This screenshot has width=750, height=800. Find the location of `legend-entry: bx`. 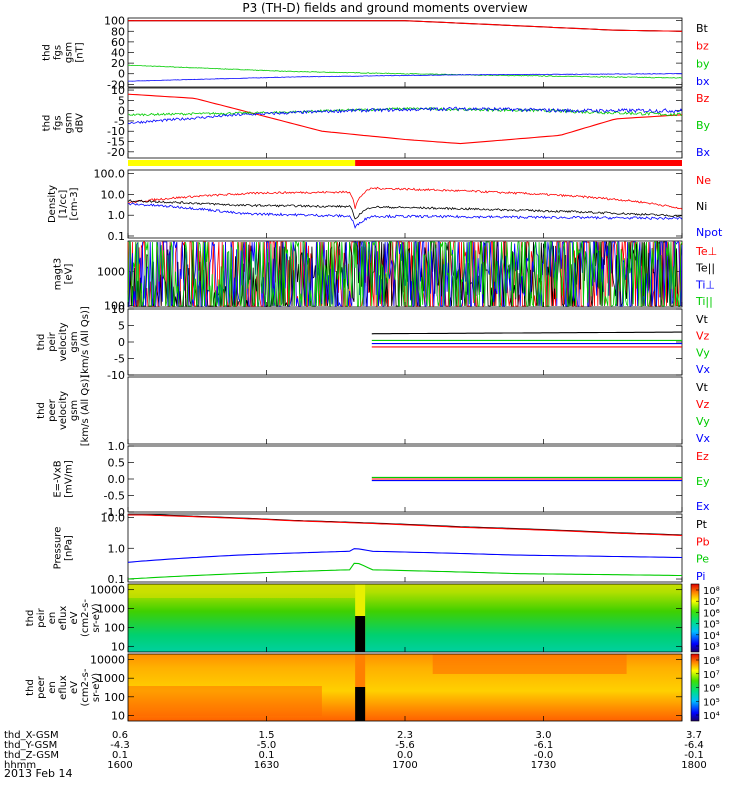

legend-entry: bx is located at coordinates (703, 81).